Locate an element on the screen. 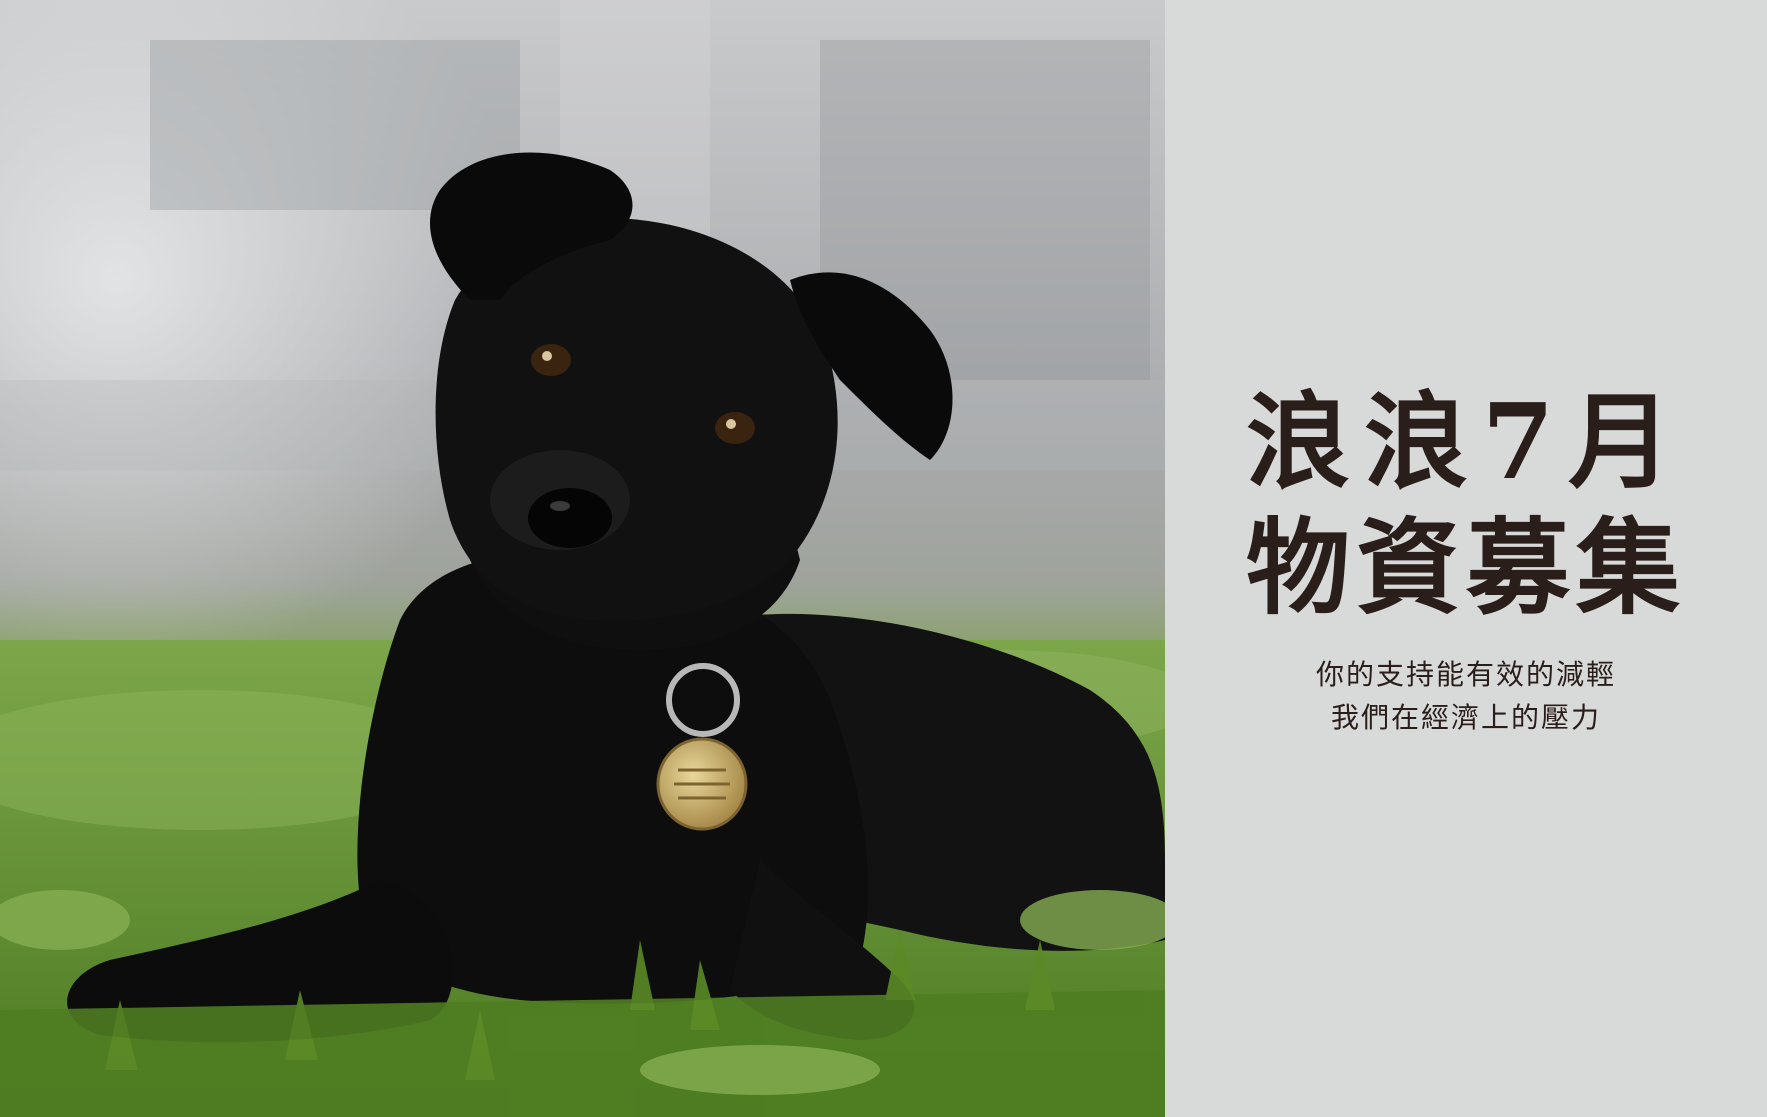 The width and height of the screenshot is (1767, 1117). title-line-2: 物資募集 is located at coordinates (1465, 567).